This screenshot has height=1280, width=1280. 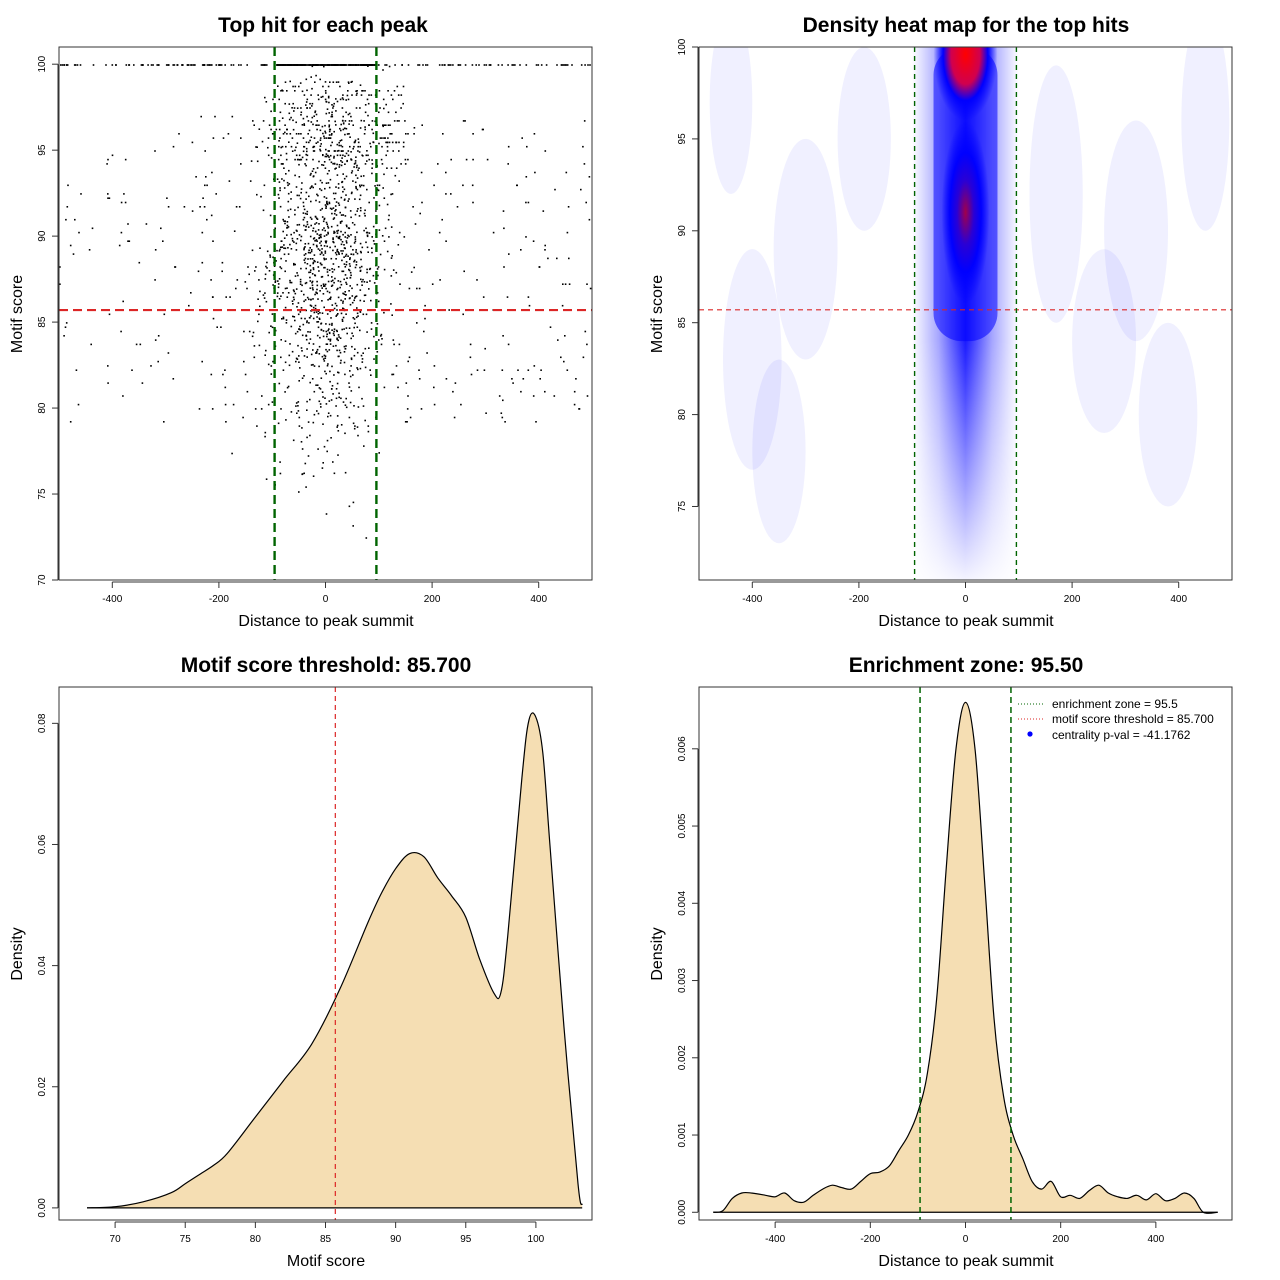 What do you see at coordinates (1115, 704) in the screenshot?
I see `legend-label: enrichment zone = 95.5` at bounding box center [1115, 704].